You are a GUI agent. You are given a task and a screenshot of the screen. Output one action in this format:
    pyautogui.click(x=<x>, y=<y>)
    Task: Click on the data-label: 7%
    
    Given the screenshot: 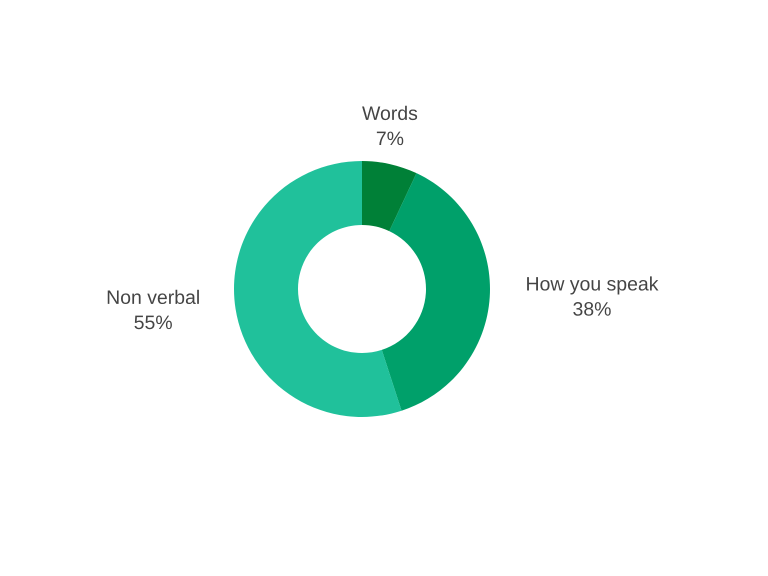 What is the action you would take?
    pyautogui.click(x=390, y=139)
    